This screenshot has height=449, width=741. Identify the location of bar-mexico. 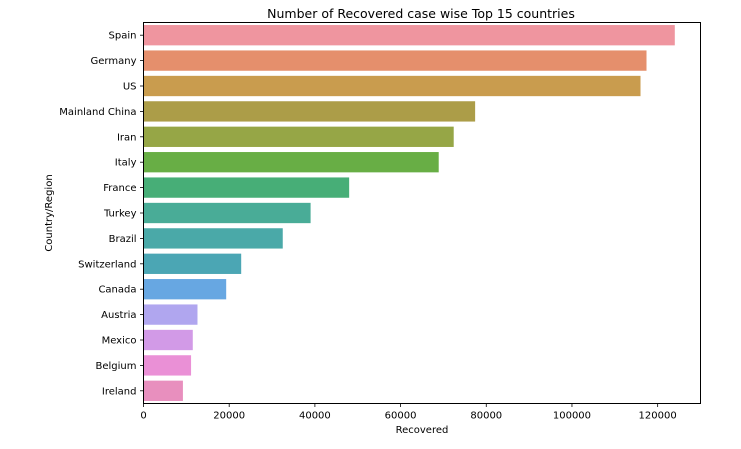
(168, 340).